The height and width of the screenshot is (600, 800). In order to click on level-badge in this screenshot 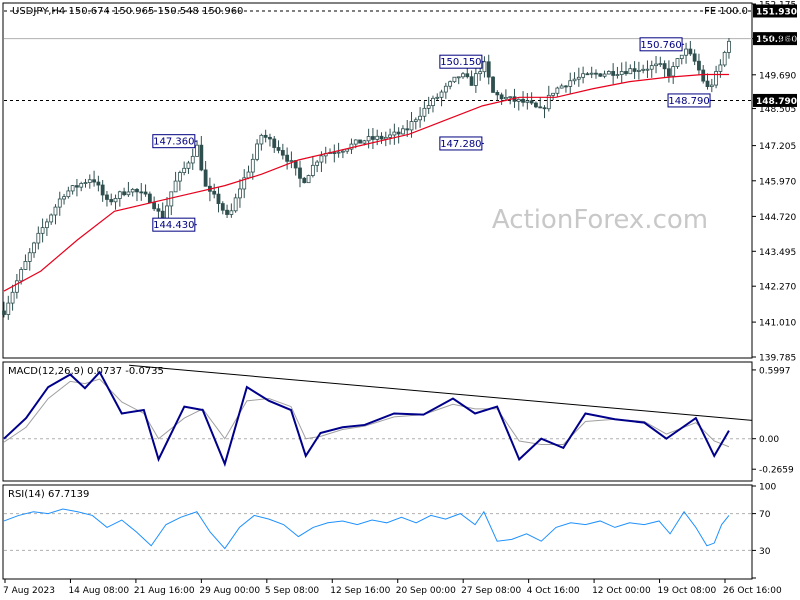, I will do `click(775, 11)`.